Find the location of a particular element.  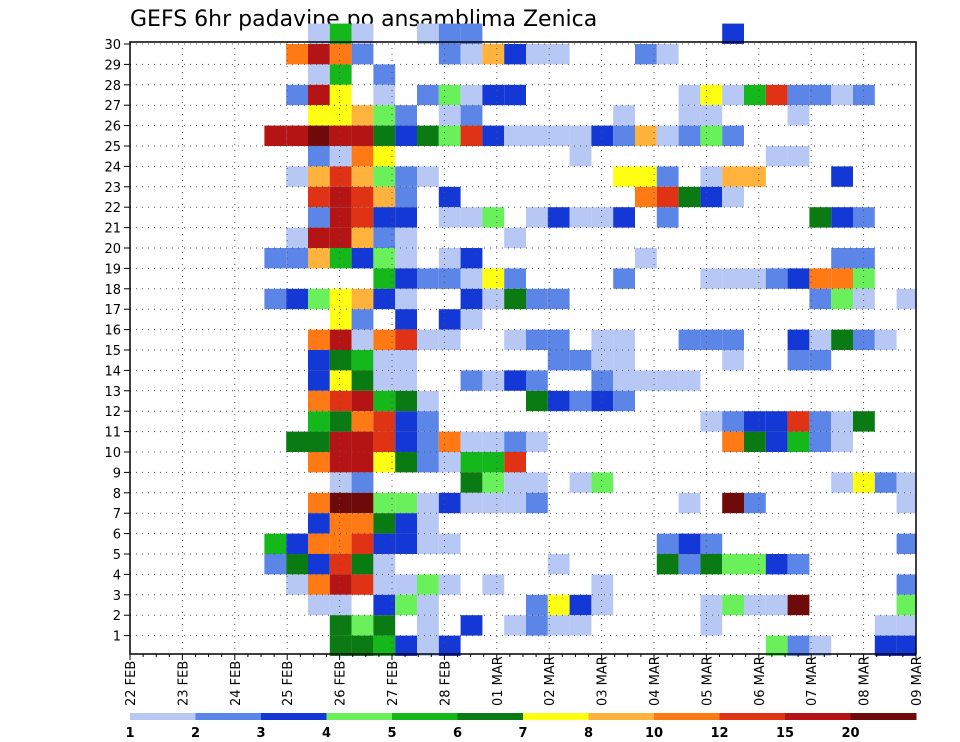

x-tick-label: 25 FEB is located at coordinates (288, 683).